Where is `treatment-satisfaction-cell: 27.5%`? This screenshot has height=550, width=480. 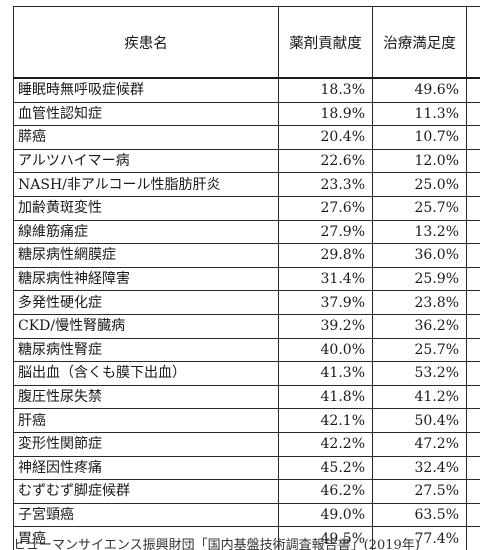
treatment-satisfaction-cell: 27.5% is located at coordinates (419, 491).